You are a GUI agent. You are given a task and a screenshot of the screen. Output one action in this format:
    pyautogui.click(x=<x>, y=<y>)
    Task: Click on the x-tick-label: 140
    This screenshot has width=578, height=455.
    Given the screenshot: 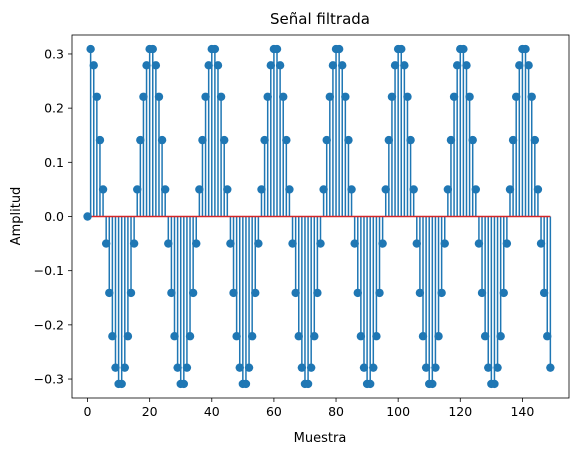 What is the action you would take?
    pyautogui.click(x=522, y=411)
    